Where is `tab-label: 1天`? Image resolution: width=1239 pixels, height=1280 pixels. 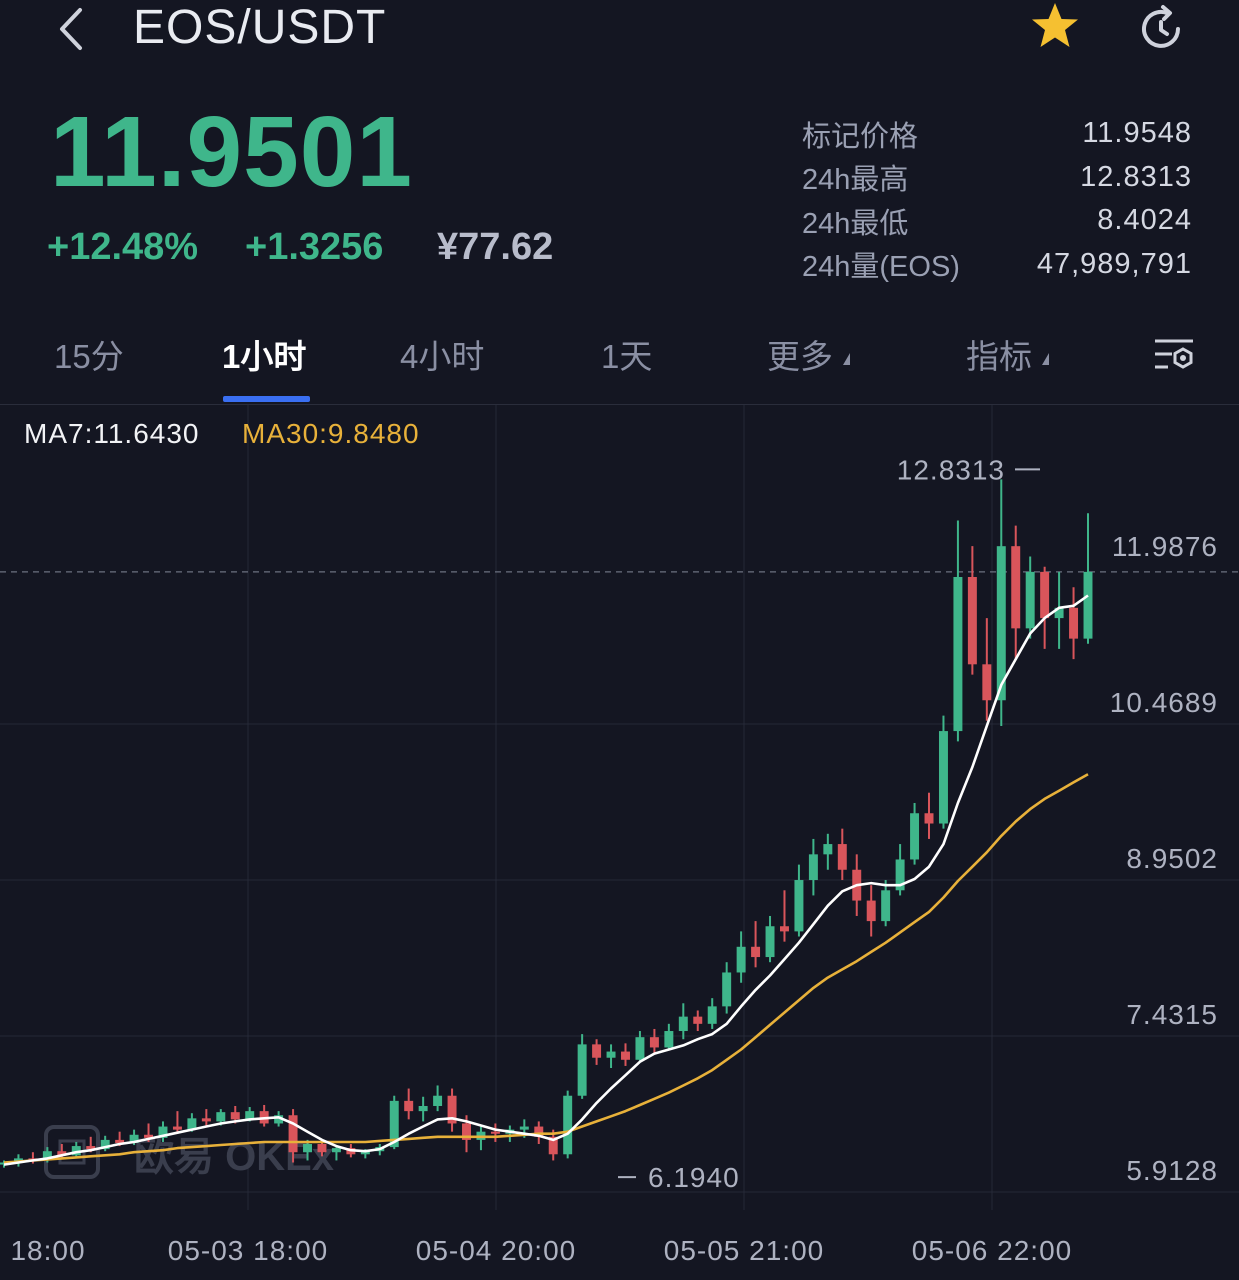
tab-label: 1天 is located at coordinates (627, 356).